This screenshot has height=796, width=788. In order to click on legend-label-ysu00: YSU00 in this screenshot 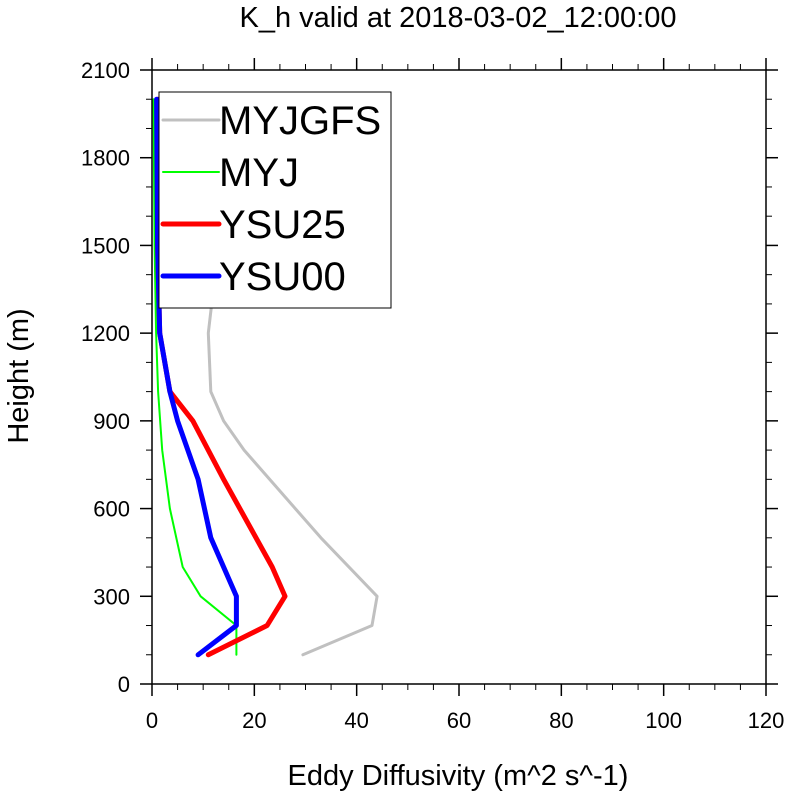, I will do `click(282, 277)`.